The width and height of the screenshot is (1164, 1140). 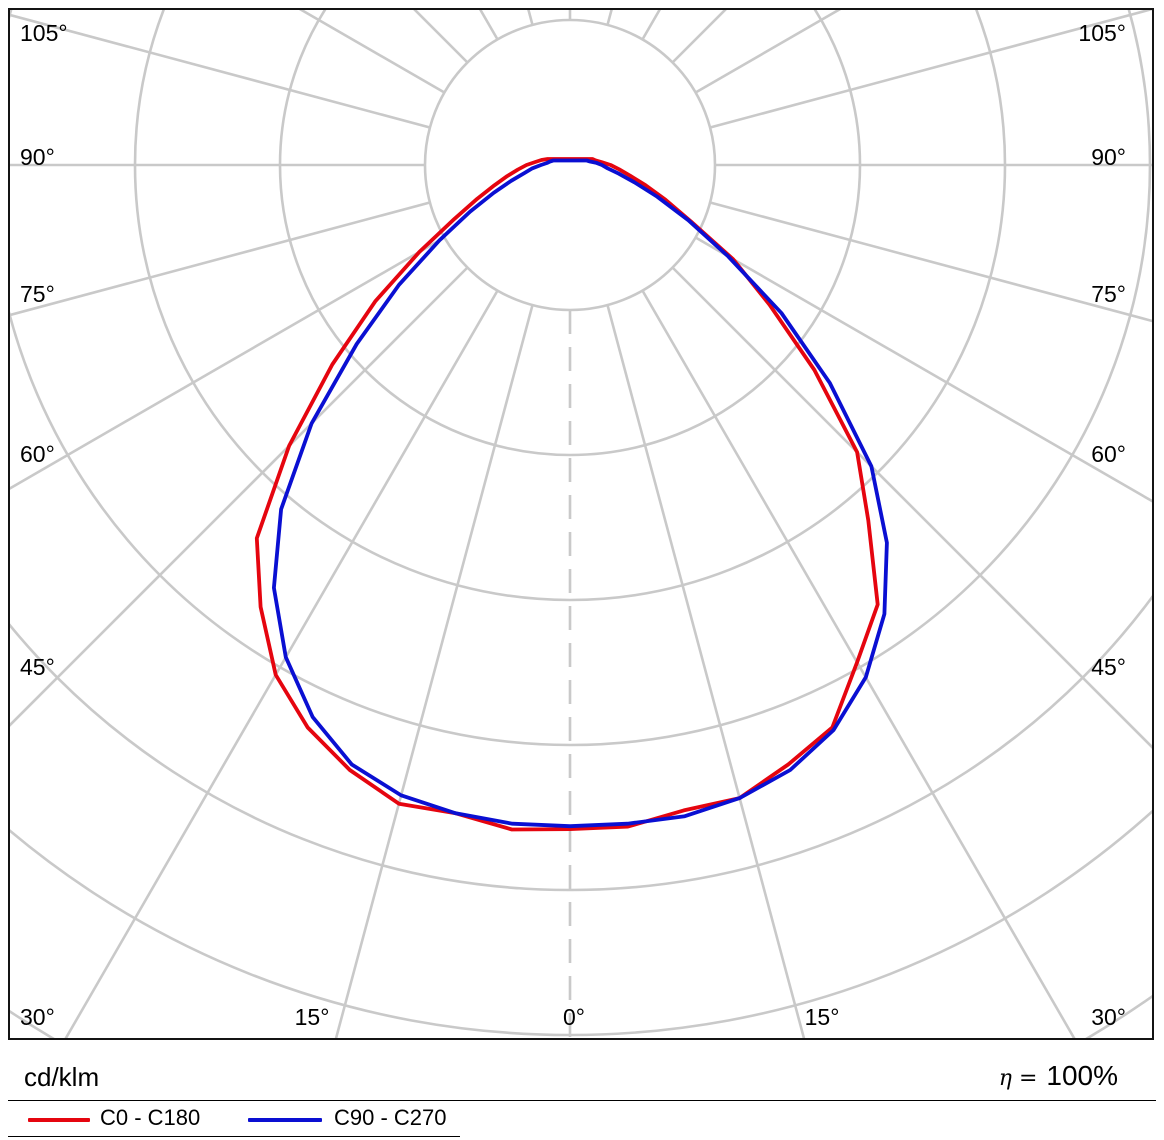 I want to click on eta-value: 100%, so click(x=1082, y=1075).